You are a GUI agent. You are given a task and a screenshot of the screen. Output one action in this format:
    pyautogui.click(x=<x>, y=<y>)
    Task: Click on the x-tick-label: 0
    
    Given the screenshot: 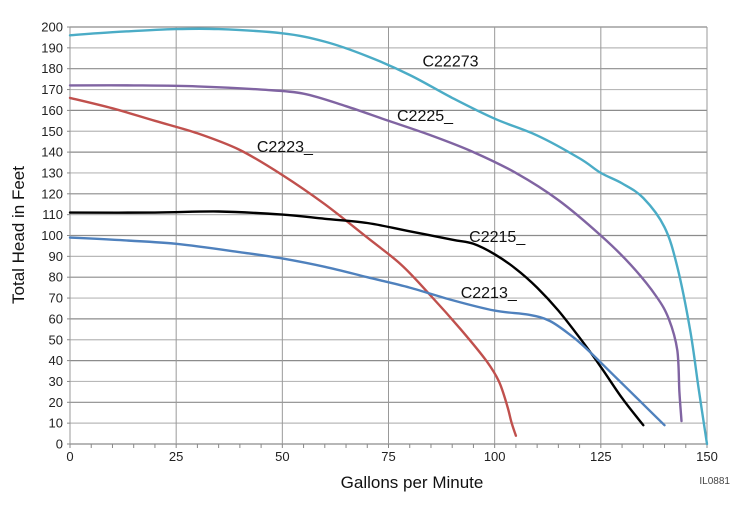 What is the action you would take?
    pyautogui.click(x=69, y=456)
    